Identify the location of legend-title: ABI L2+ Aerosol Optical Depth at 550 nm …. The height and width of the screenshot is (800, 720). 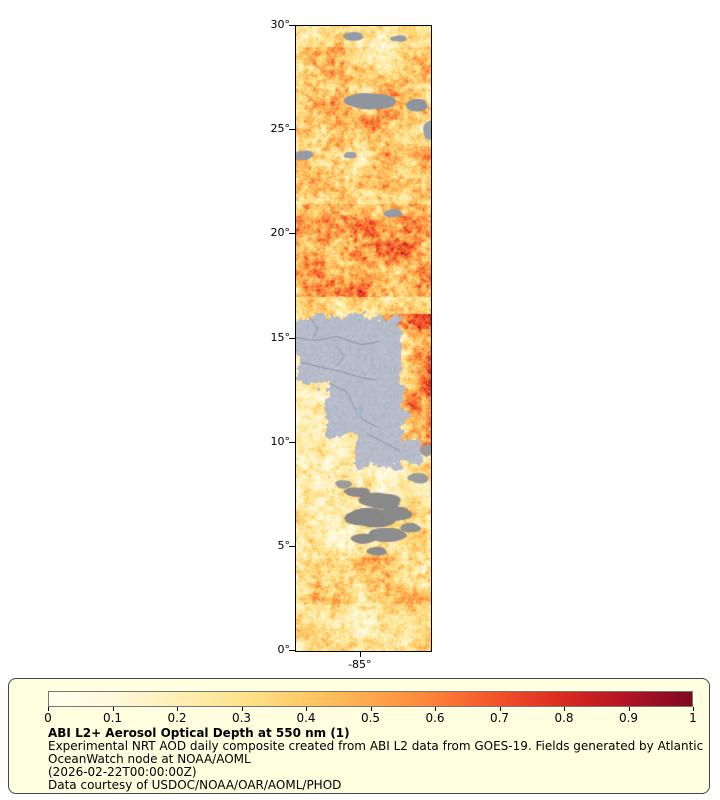
(199, 733).